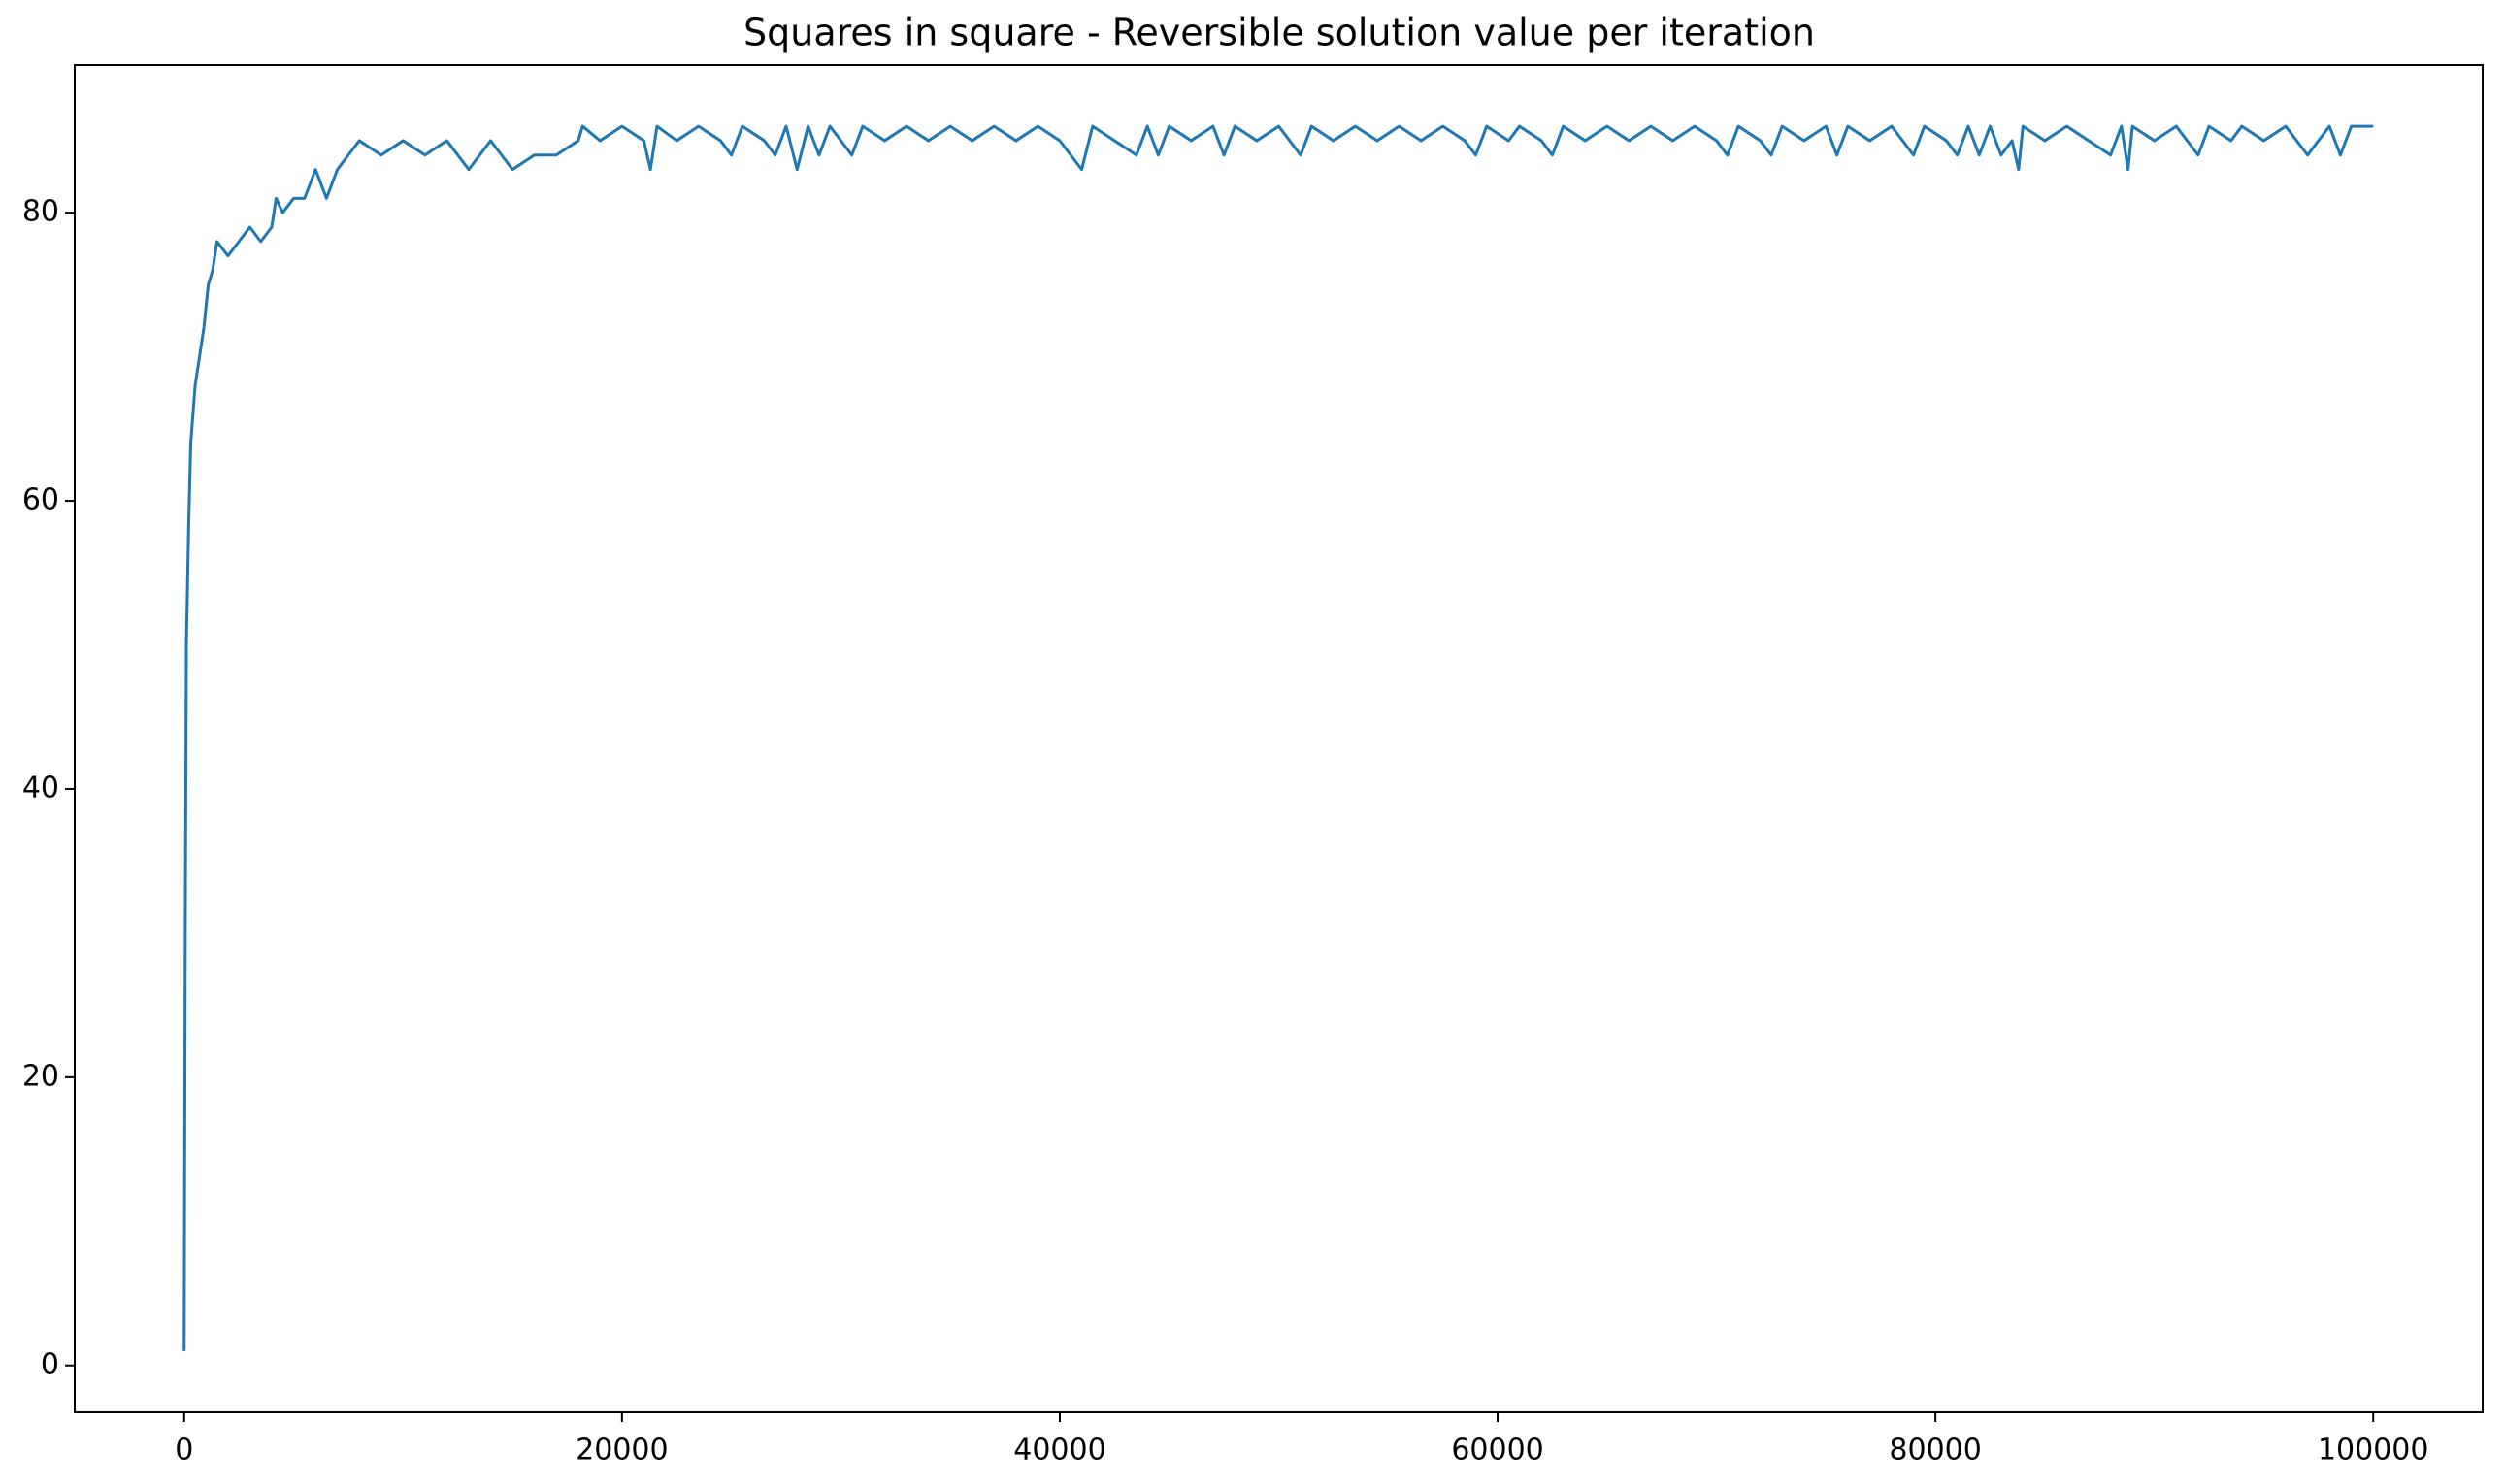 The width and height of the screenshot is (2505, 1484). I want to click on y-tick-label: 60, so click(40, 500).